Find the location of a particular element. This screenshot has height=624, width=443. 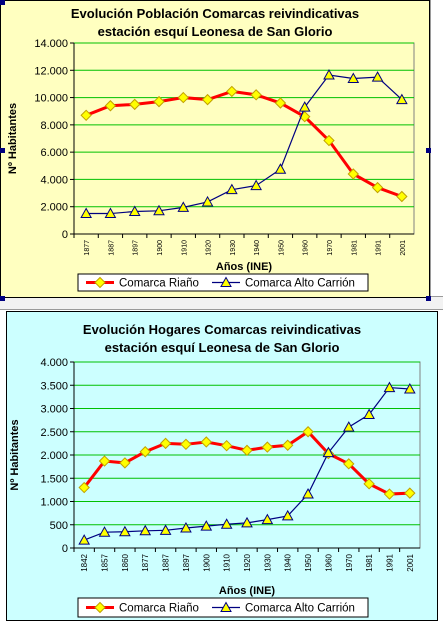

y-tick-label: 4.000 is located at coordinates (54, 180).